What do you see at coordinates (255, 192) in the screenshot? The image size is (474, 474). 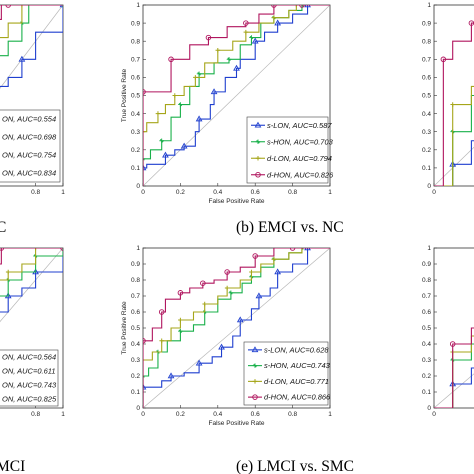 I see `x-tick-label: 0.6` at bounding box center [255, 192].